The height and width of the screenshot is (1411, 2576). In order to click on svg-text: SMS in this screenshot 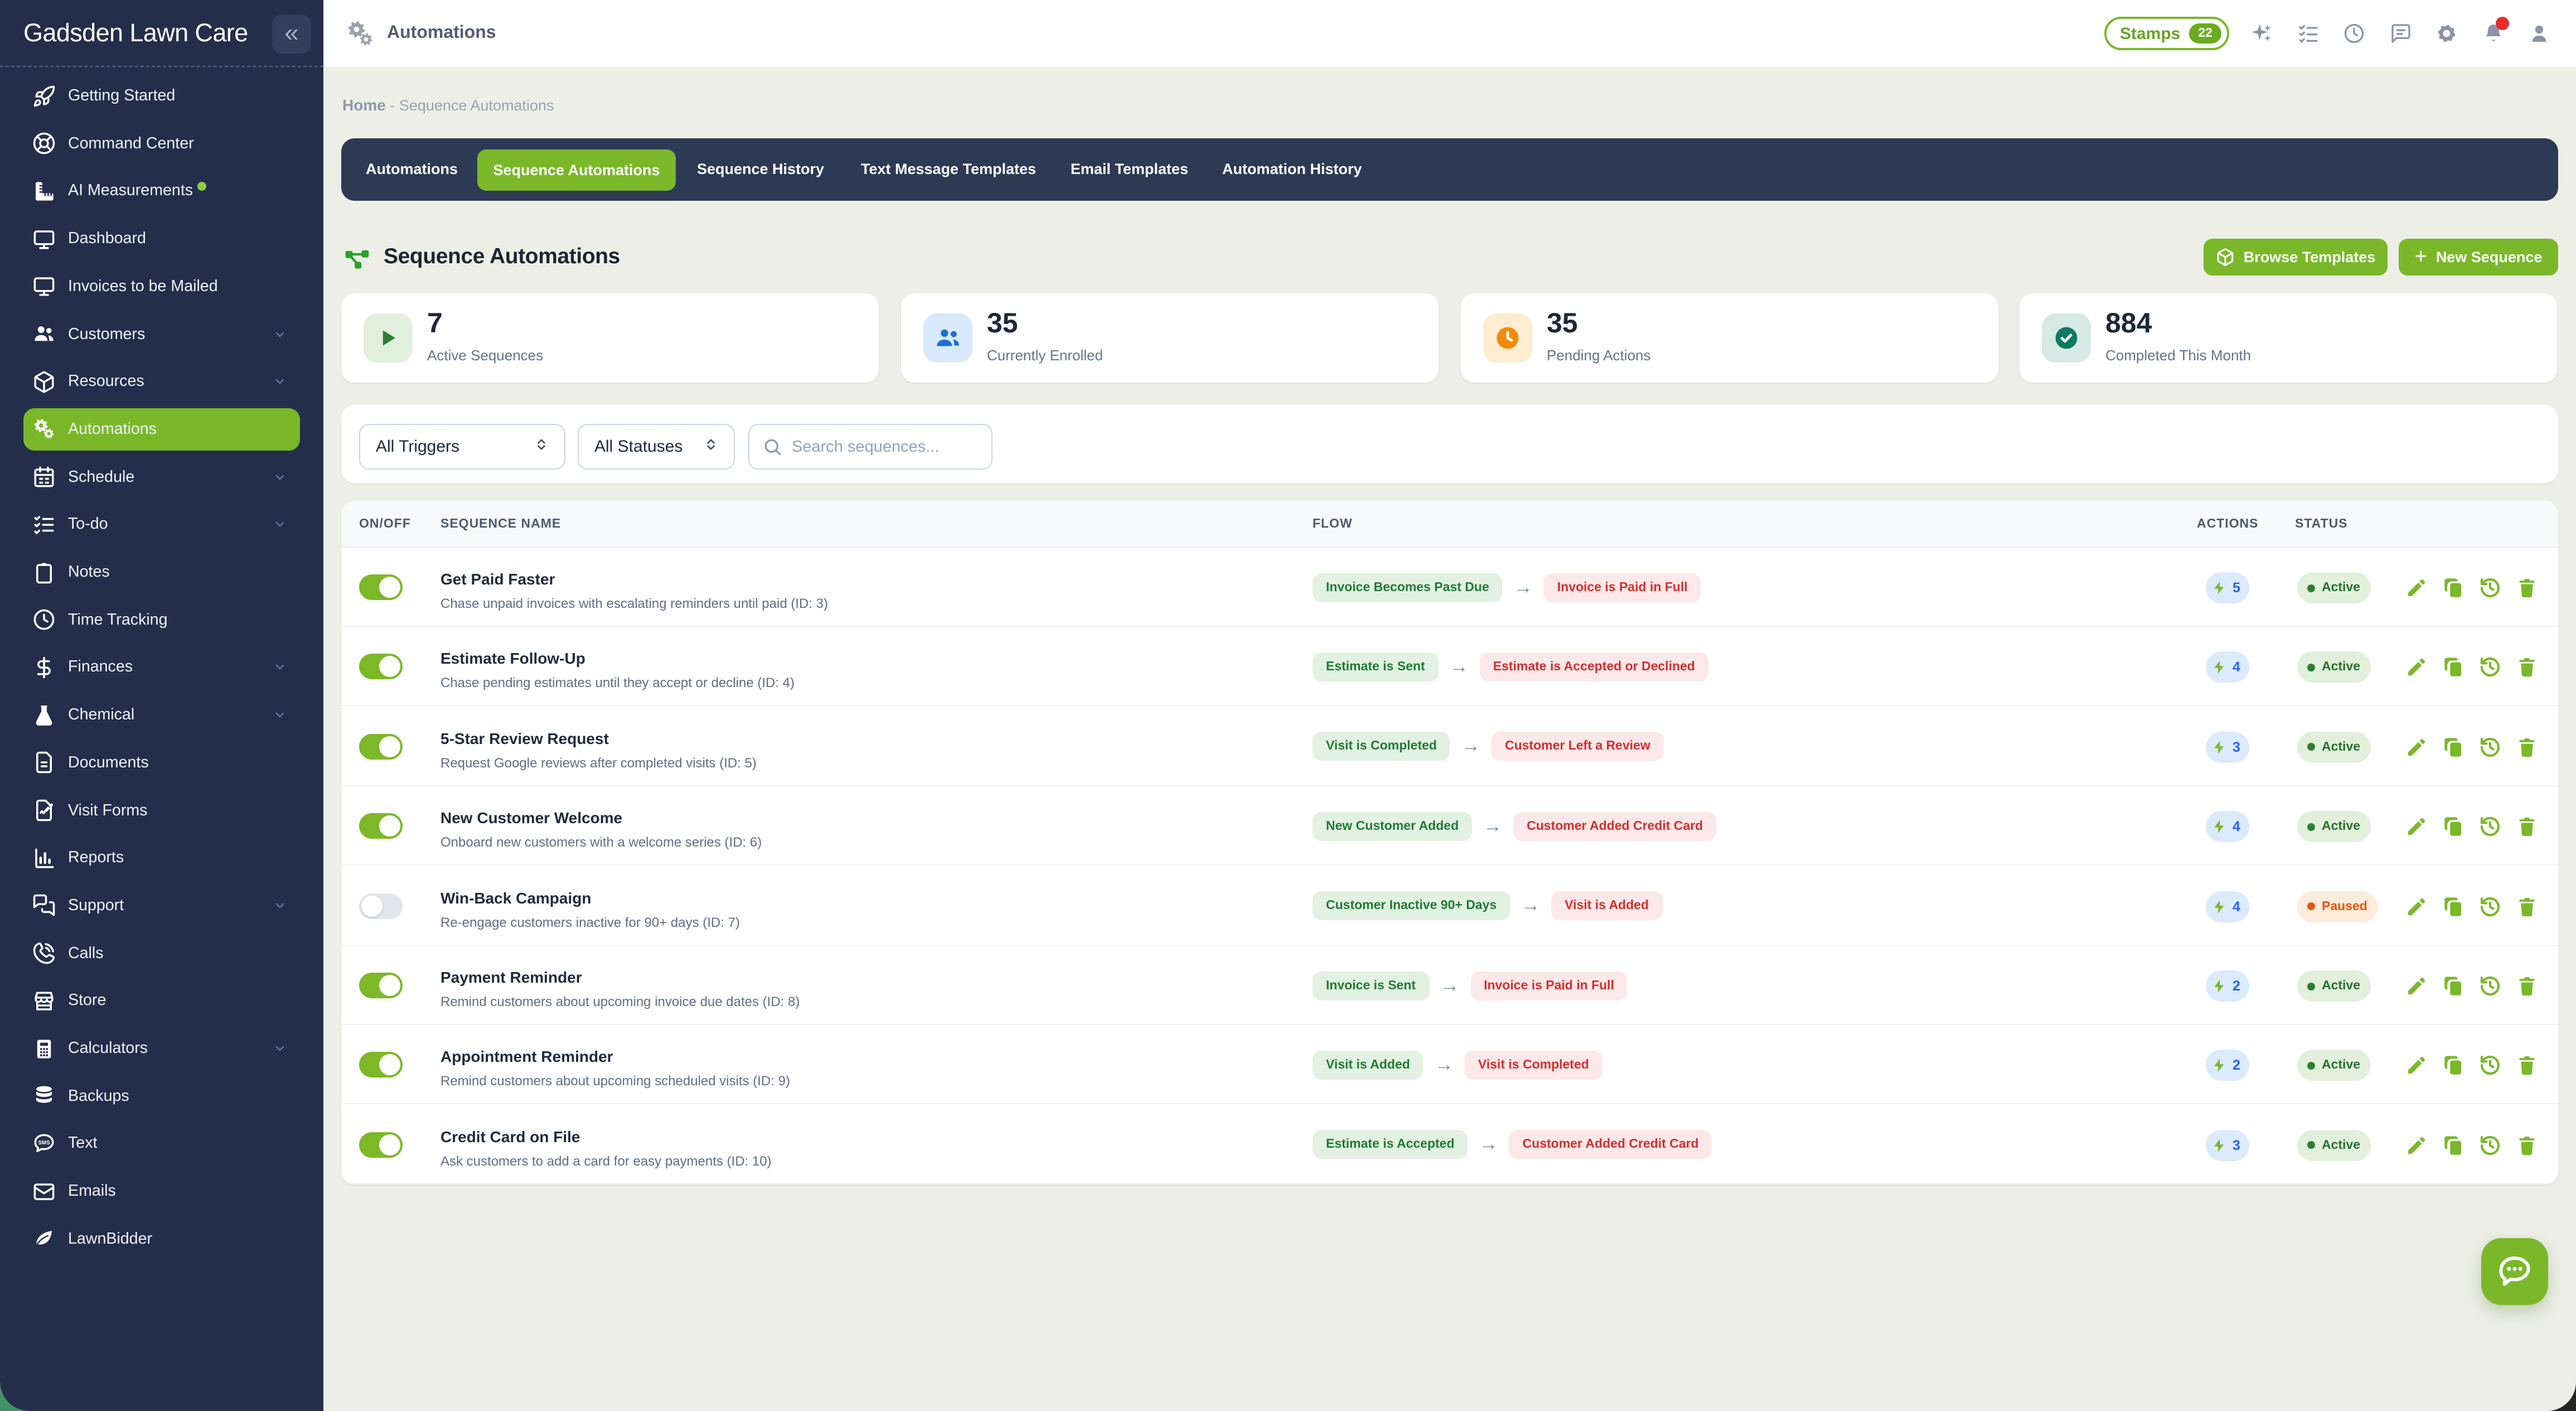, I will do `click(44, 1143)`.